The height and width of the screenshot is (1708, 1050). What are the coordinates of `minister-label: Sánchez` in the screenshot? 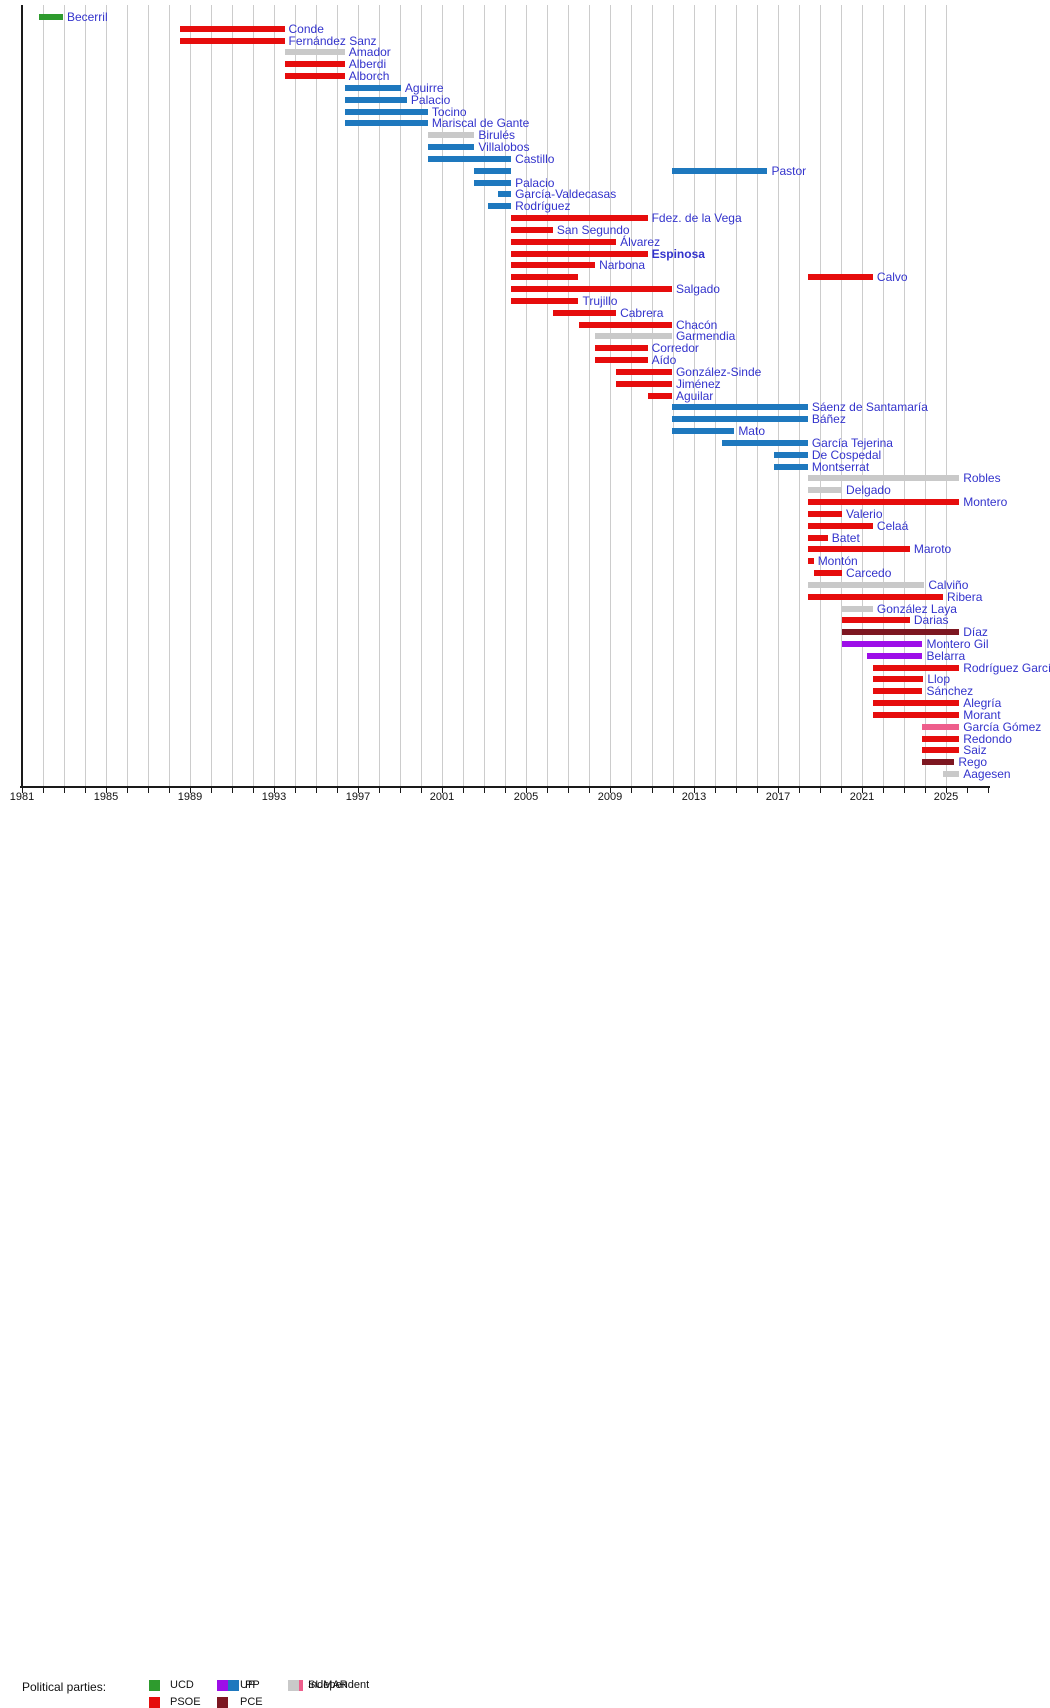 It's located at (950, 691).